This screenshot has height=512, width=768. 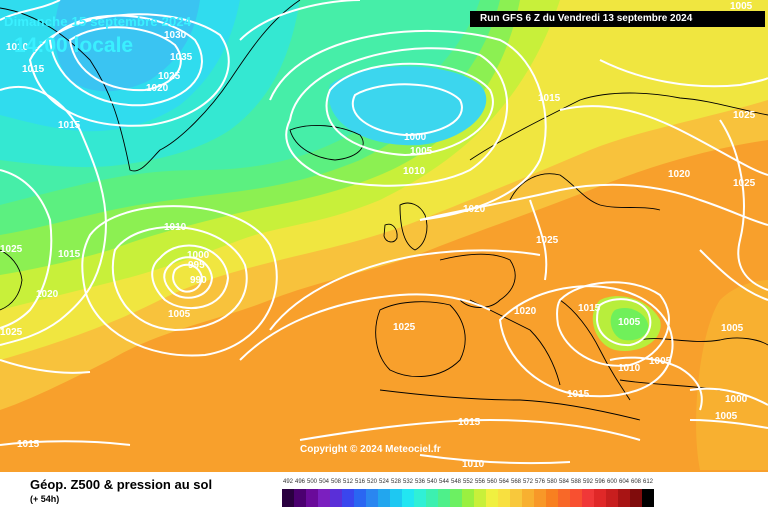 What do you see at coordinates (383, 482) in the screenshot?
I see `color-scale-tick-label: 524` at bounding box center [383, 482].